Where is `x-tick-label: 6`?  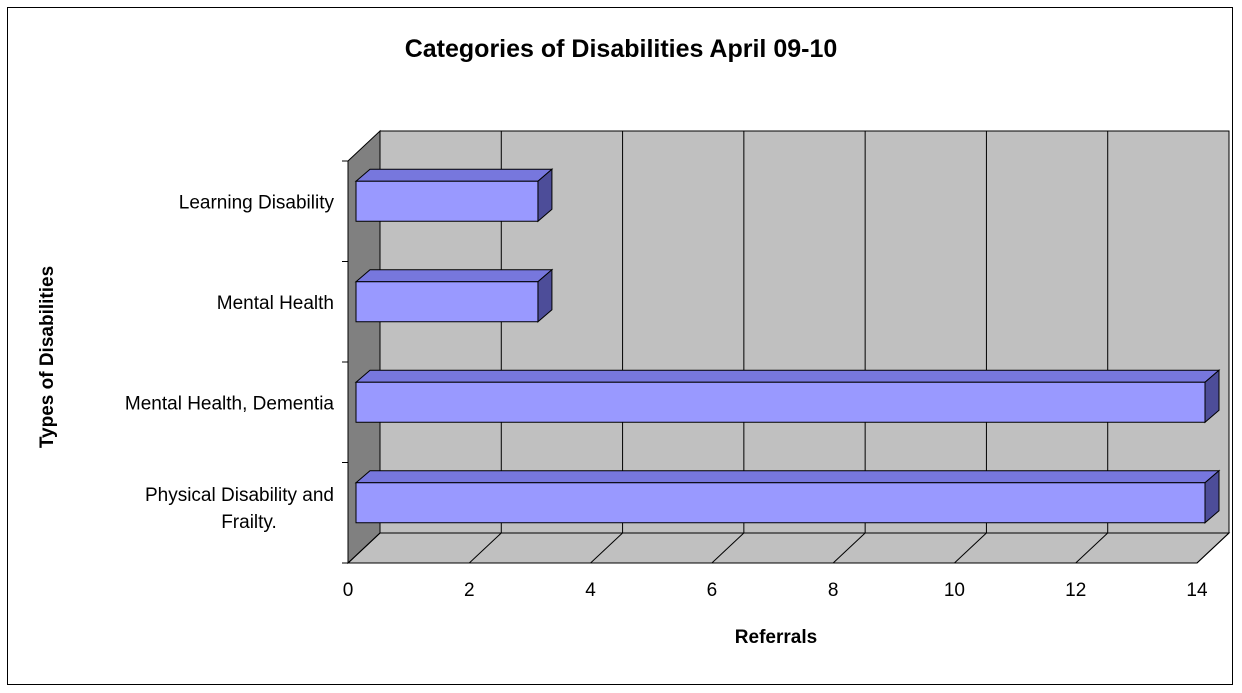
x-tick-label: 6 is located at coordinates (712, 590).